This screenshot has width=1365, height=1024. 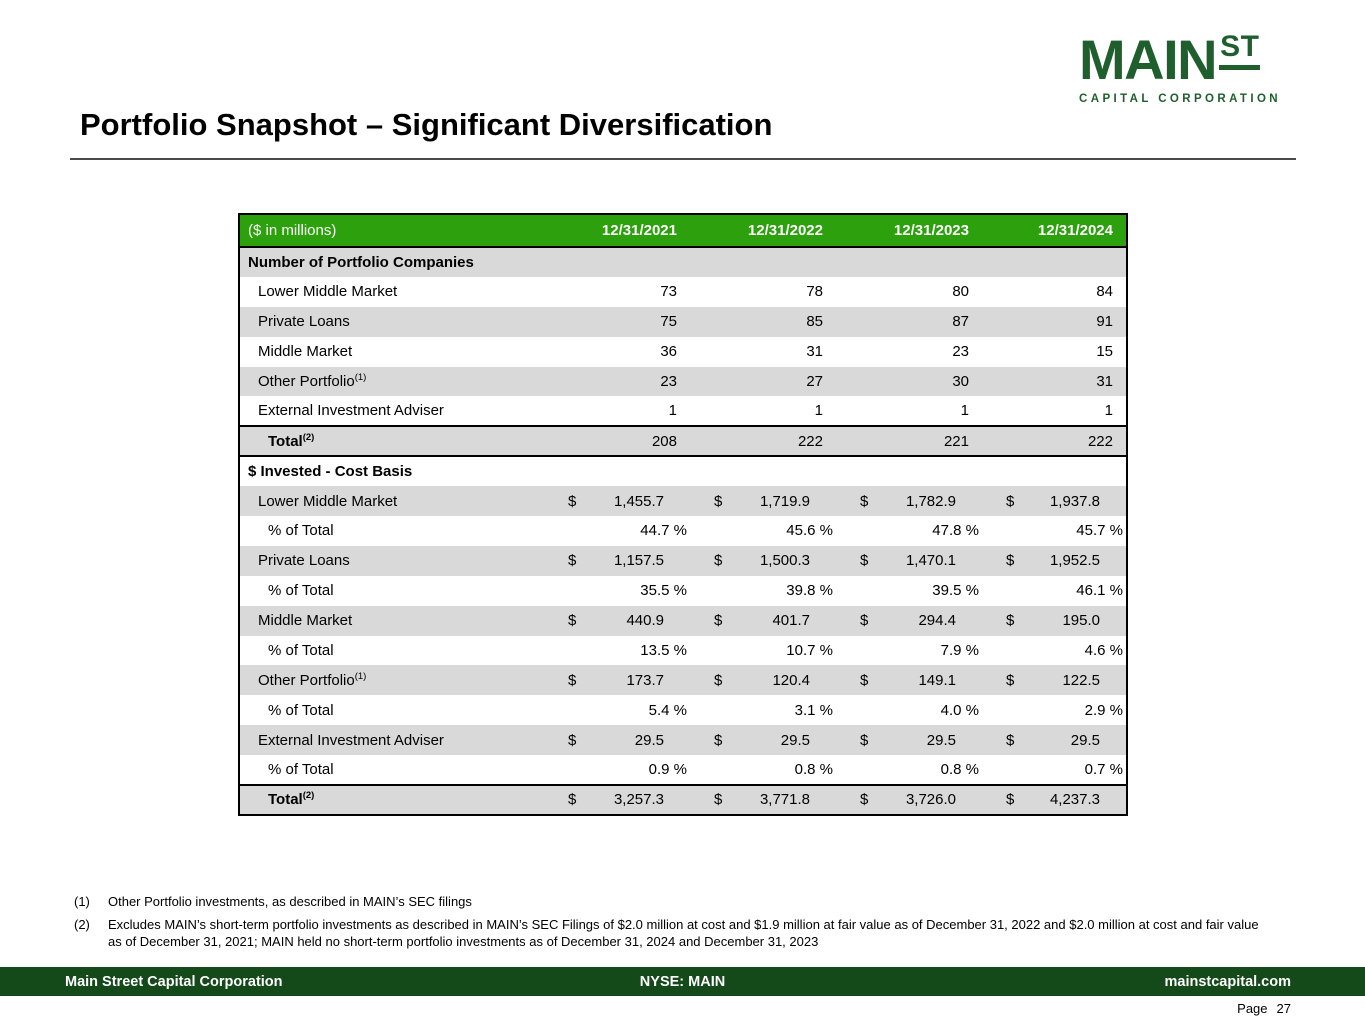 What do you see at coordinates (809, 651) in the screenshot?
I see `value-cell: 10.7 %` at bounding box center [809, 651].